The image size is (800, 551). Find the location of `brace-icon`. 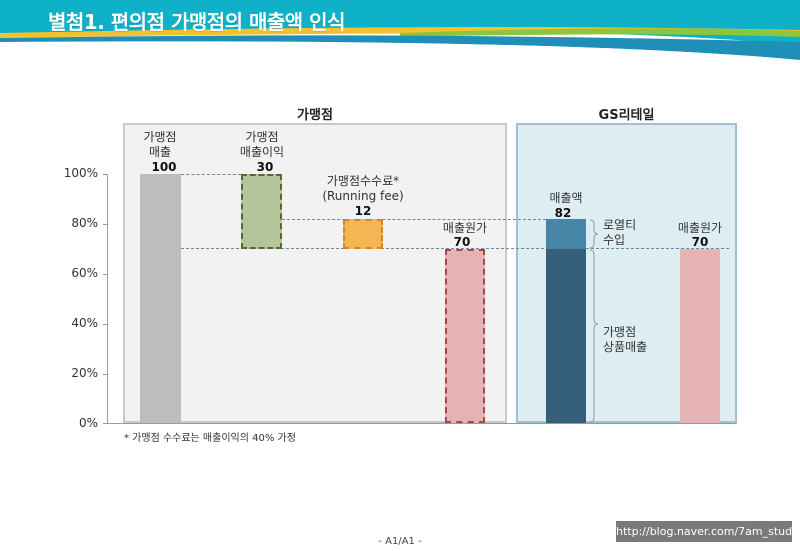

brace-icon is located at coordinates (594, 321).